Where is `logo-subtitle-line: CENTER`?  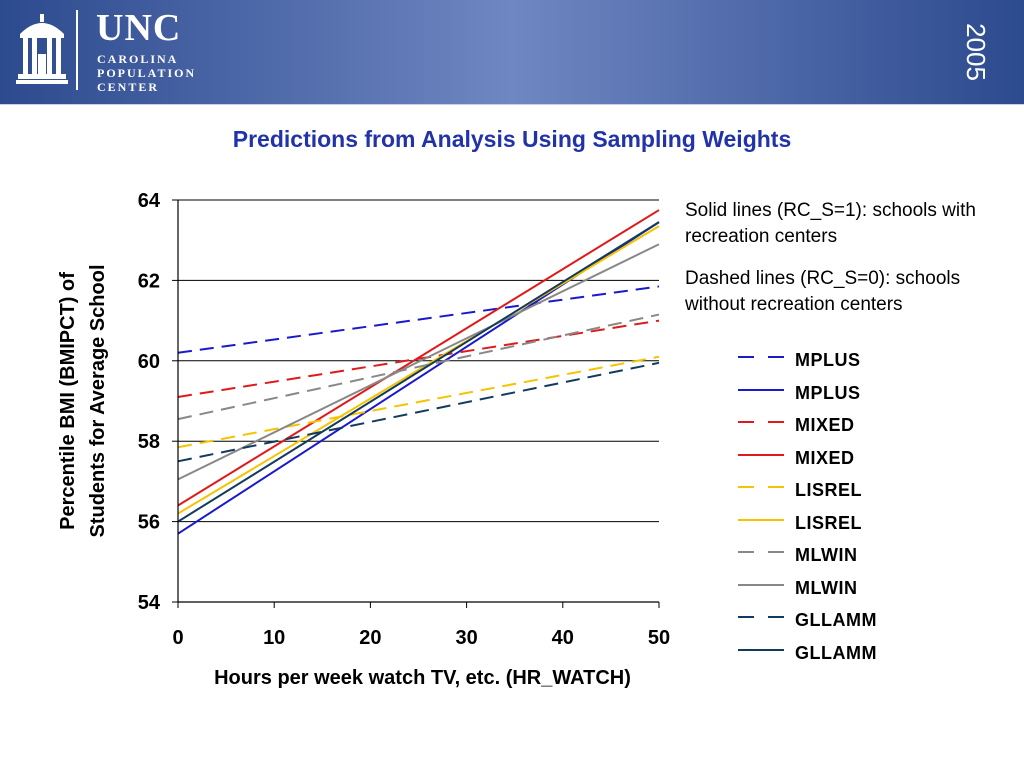
logo-subtitle-line: CENTER is located at coordinates (128, 87).